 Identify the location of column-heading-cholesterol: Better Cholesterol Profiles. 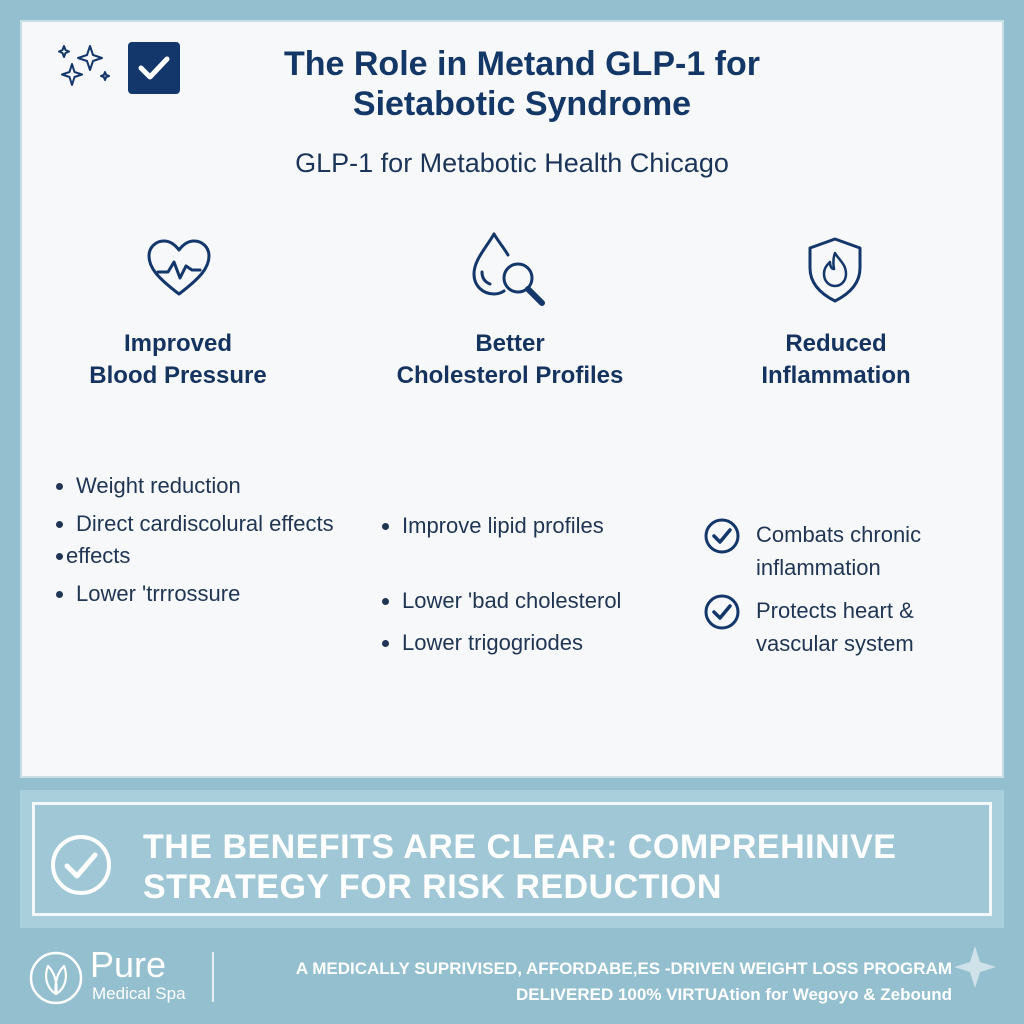
(510, 360).